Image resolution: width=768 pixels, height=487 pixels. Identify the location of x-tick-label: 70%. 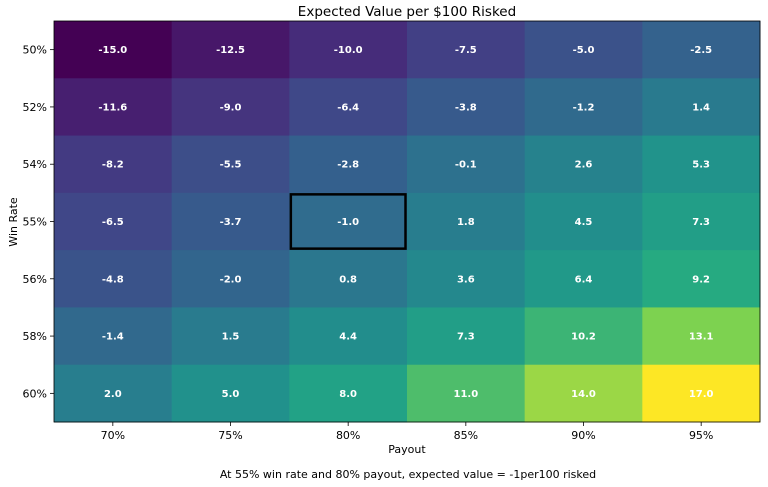
(113, 435).